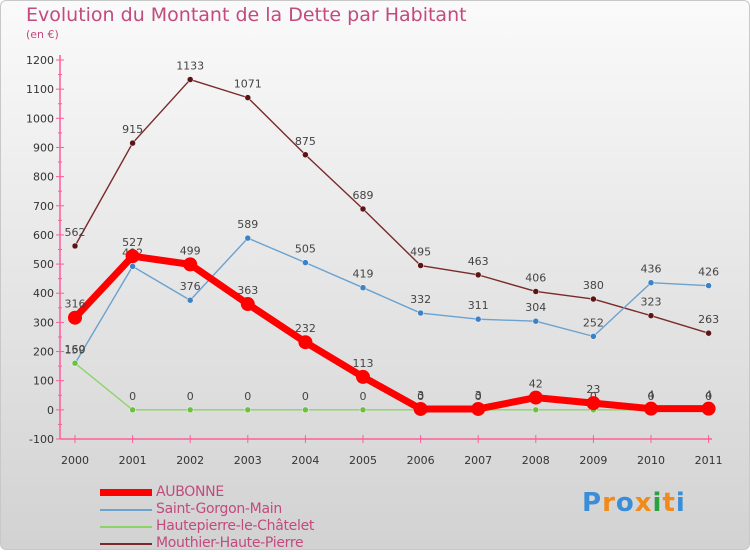 Image resolution: width=750 pixels, height=552 pixels. What do you see at coordinates (248, 460) in the screenshot?
I see `x-tick-label: 2003` at bounding box center [248, 460].